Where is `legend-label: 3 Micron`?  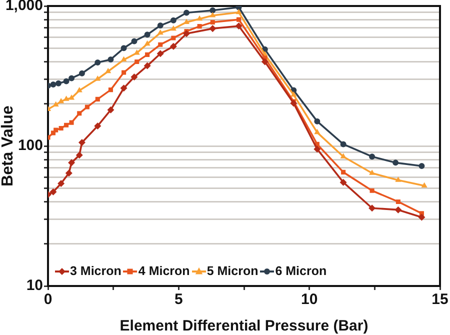 legend-label: 3 Micron is located at coordinates (96, 271).